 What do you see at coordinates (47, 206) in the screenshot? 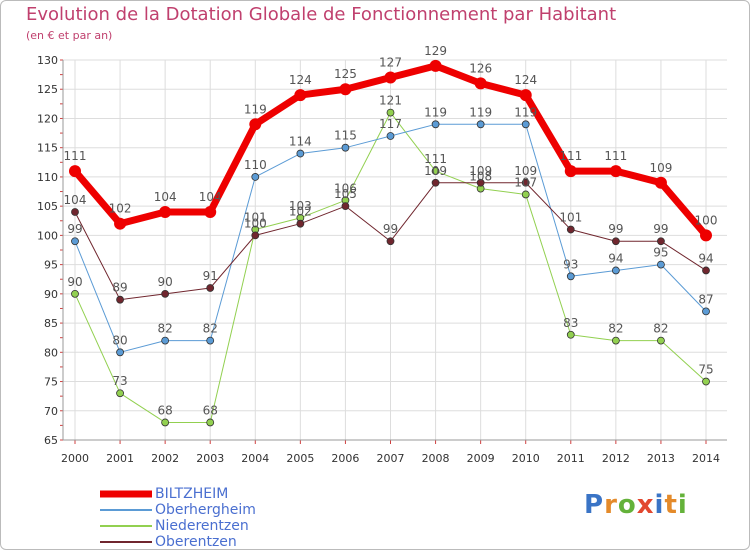
I see `y-tick-label: 105` at bounding box center [47, 206].